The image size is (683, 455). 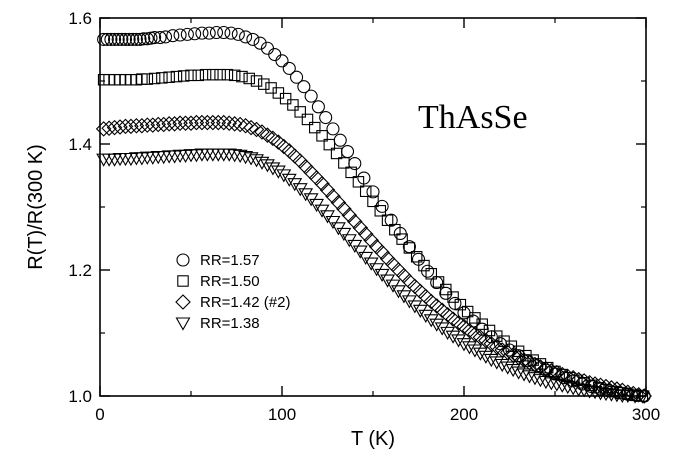 I want to click on y-tick-label: 1.2, so click(x=80, y=270).